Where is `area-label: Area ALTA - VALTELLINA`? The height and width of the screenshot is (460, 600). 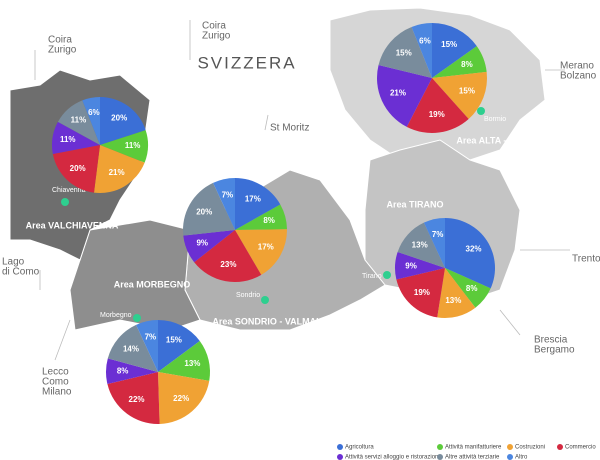 area-label: Area ALTA - VALTELLINA is located at coordinates (510, 140).